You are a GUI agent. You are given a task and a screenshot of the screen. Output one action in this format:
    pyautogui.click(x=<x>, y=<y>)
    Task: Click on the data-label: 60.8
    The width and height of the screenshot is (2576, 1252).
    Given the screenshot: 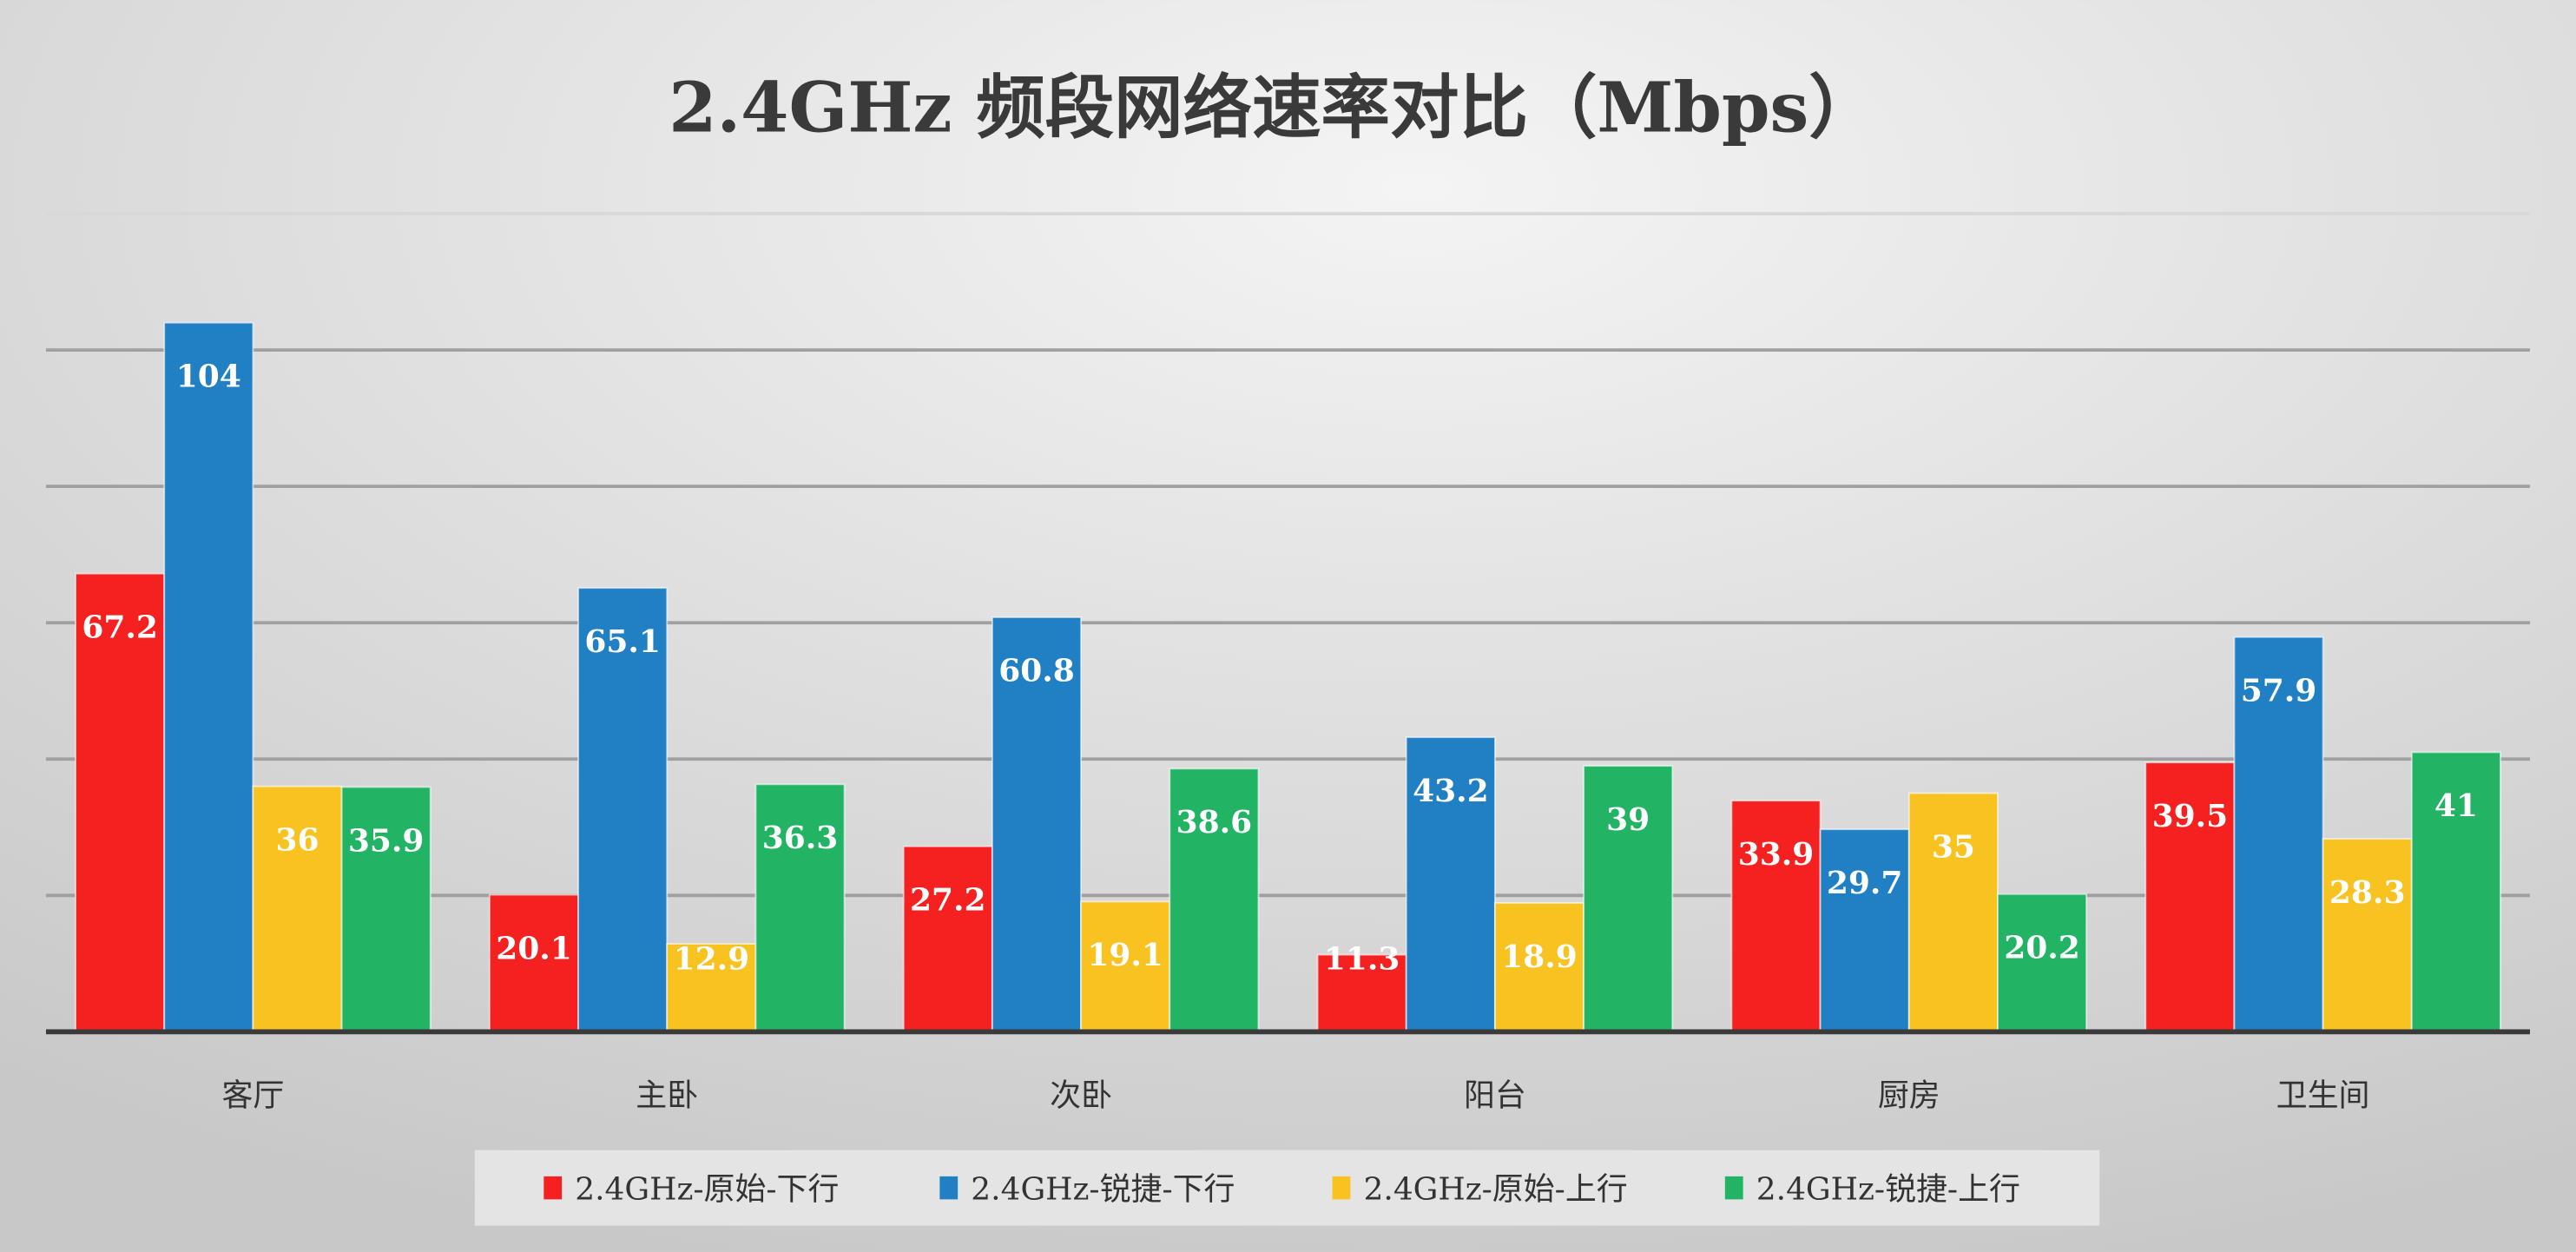 What is the action you would take?
    pyautogui.click(x=1036, y=671)
    